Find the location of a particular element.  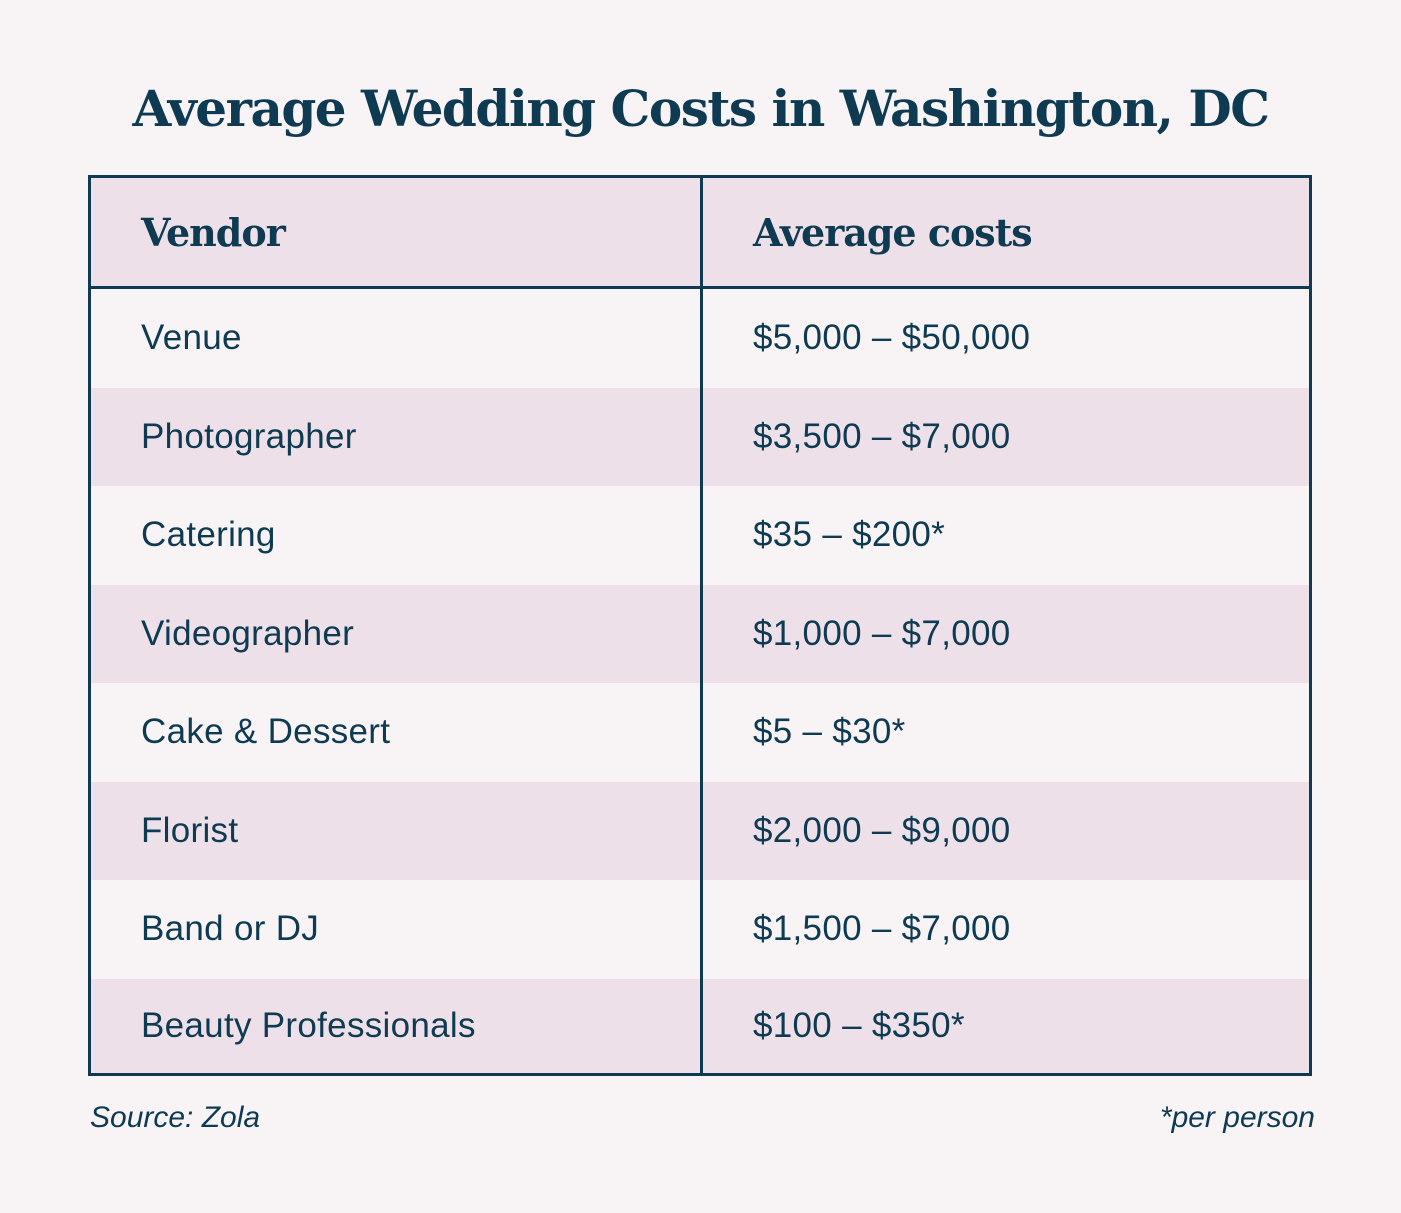

column-header-cost: Average costs is located at coordinates (893, 232).